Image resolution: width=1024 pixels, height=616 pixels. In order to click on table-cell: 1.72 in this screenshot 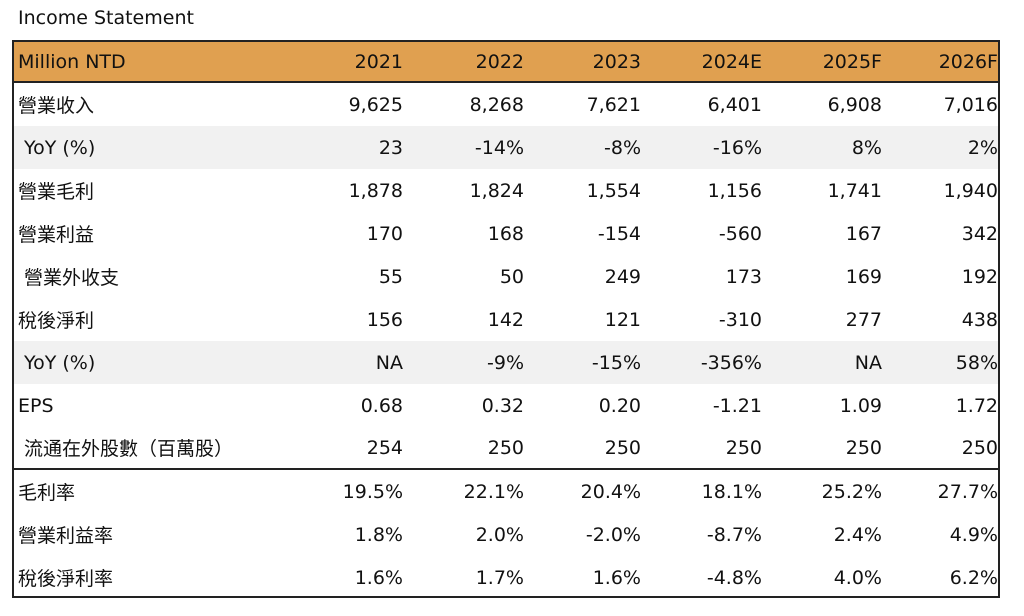, I will do `click(976, 405)`.